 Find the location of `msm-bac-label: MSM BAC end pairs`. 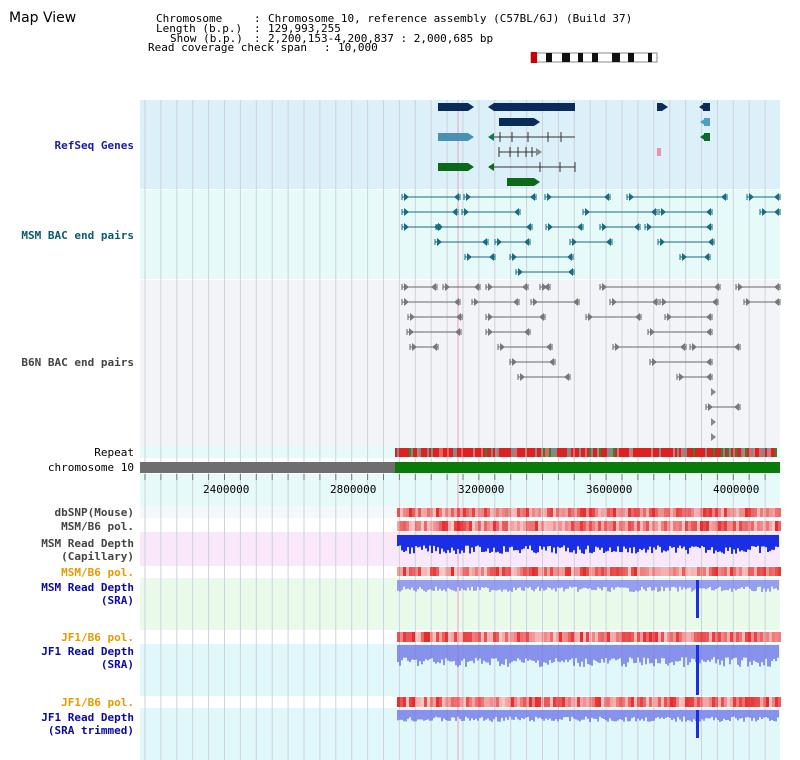

msm-bac-label: MSM BAC end pairs is located at coordinates (77, 235).